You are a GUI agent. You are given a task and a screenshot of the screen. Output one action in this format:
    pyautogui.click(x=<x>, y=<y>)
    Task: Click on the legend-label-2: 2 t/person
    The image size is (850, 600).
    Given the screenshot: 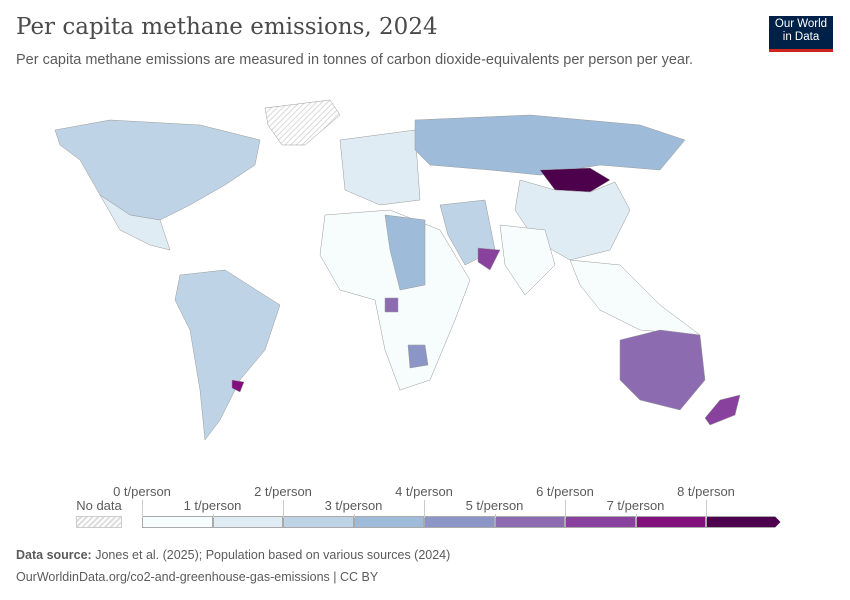 What is the action you would take?
    pyautogui.click(x=283, y=491)
    